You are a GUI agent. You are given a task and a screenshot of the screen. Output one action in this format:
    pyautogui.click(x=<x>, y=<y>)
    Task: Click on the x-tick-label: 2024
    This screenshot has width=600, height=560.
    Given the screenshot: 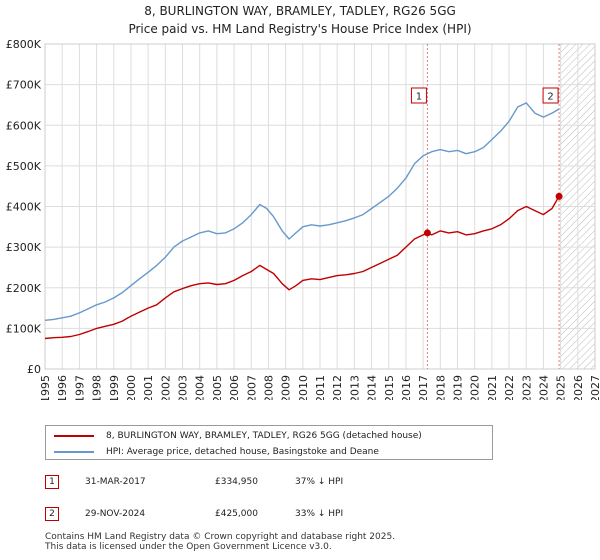 What is the action you would take?
    pyautogui.click(x=543, y=387)
    